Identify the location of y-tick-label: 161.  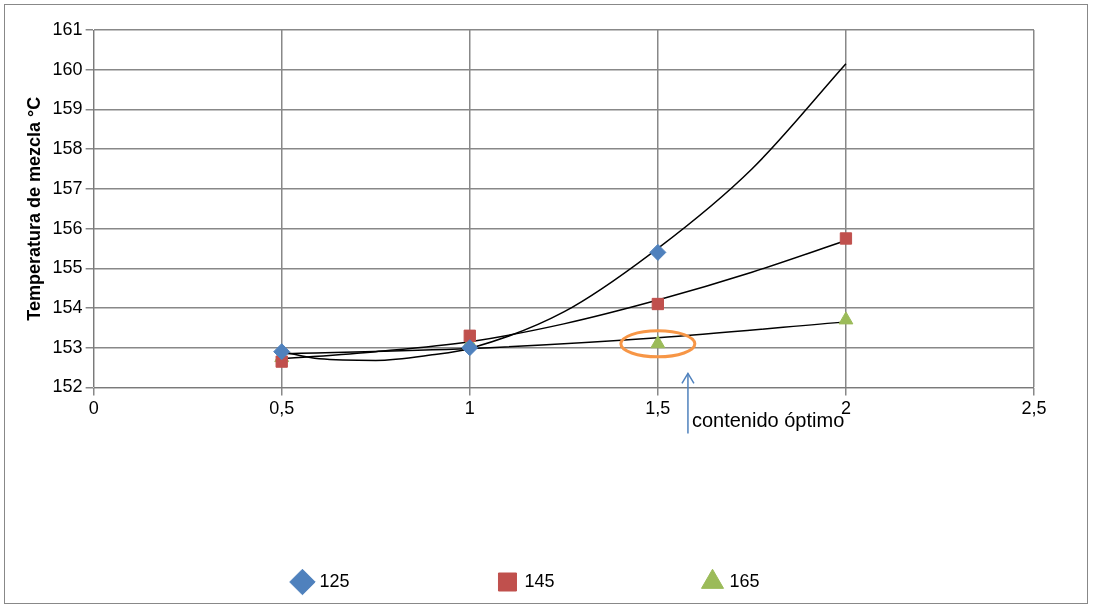
(67, 28).